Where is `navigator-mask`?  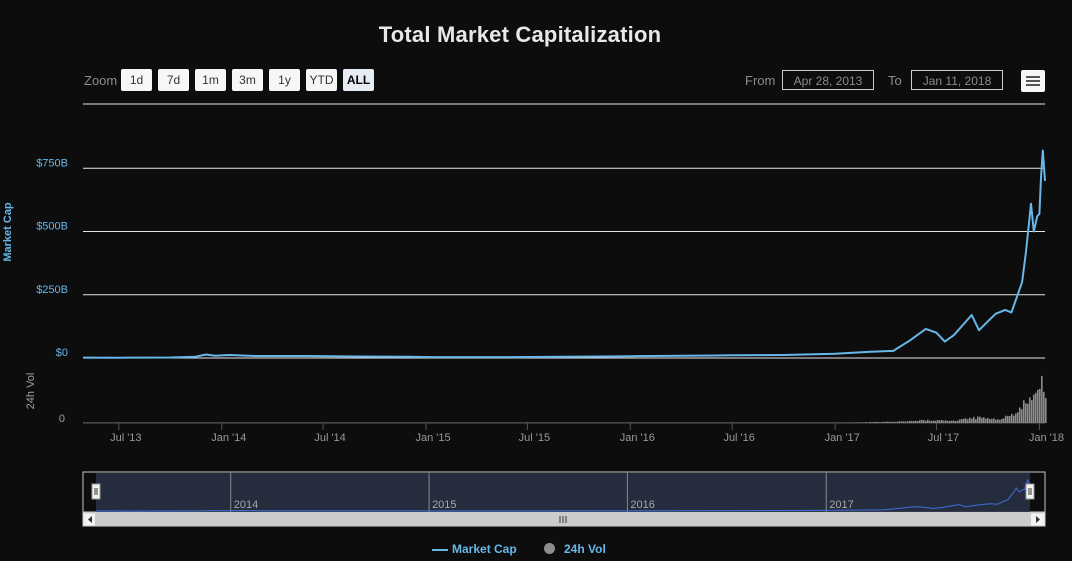
navigator-mask is located at coordinates (563, 492).